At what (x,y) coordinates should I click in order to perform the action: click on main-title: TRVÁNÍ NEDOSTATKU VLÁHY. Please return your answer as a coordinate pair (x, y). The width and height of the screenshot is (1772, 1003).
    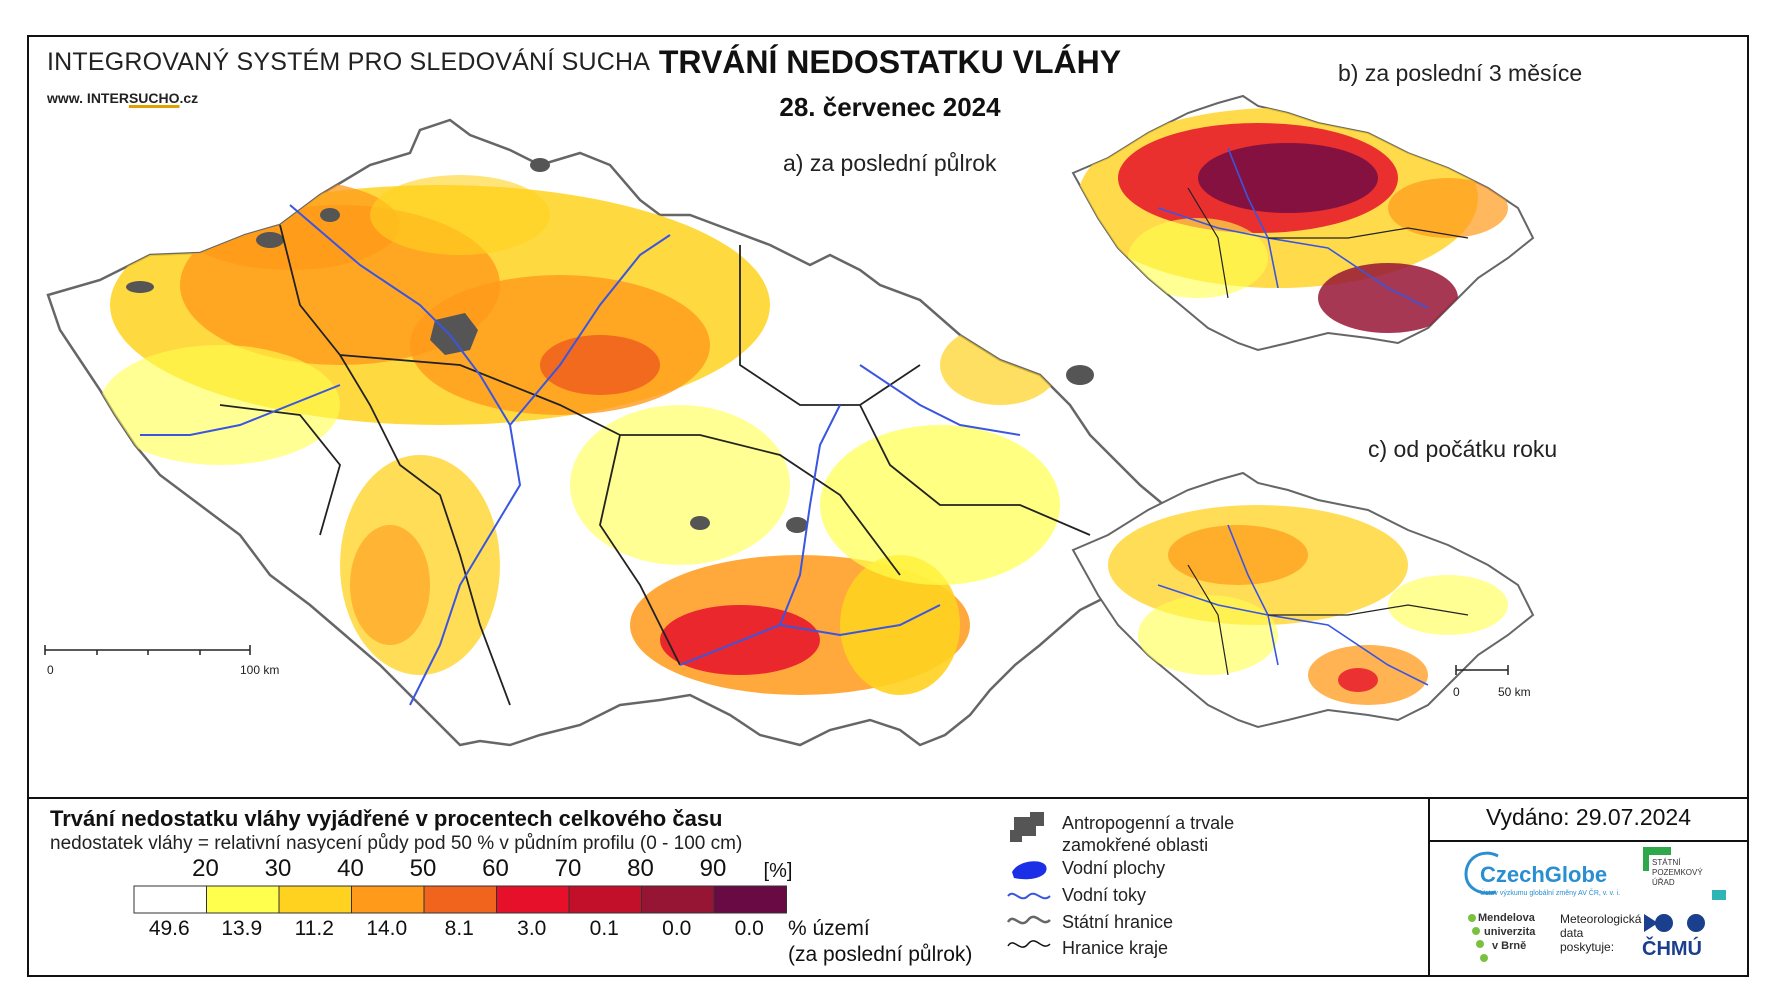
    Looking at the image, I should click on (890, 62).